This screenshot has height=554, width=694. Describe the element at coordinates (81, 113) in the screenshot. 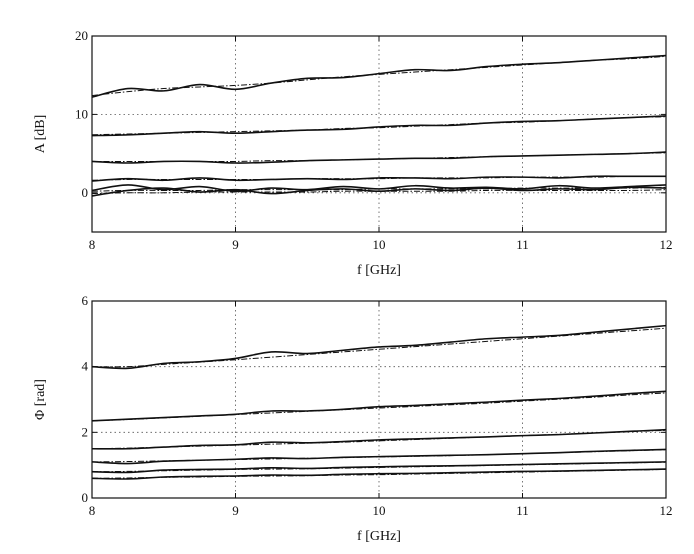

I see `y-tick-label-1: 10` at that location.